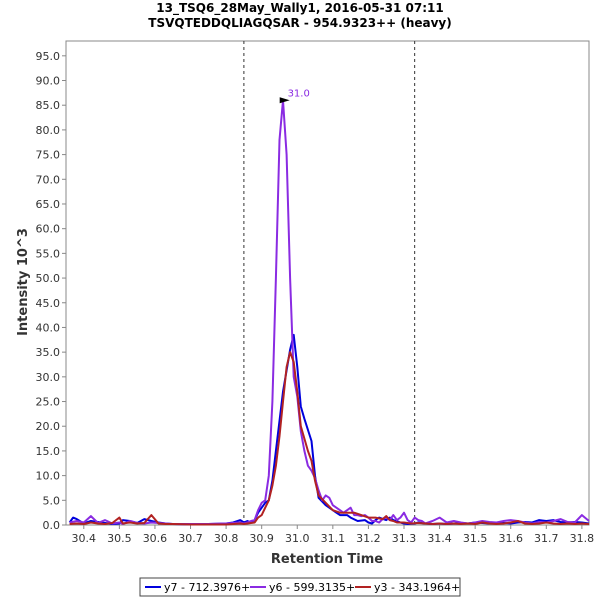 This screenshot has height=600, width=600. I want to click on y-tick-label: 20.0, so click(48, 426).